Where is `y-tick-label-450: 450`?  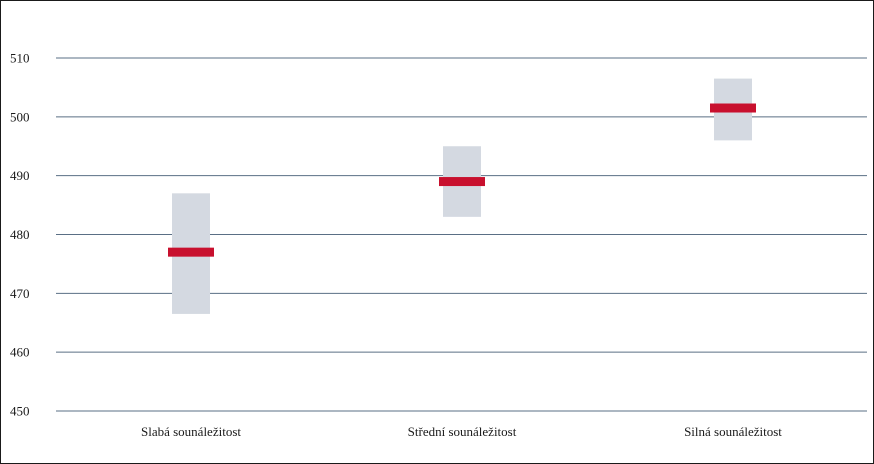
y-tick-label-450: 450 is located at coordinates (20, 411).